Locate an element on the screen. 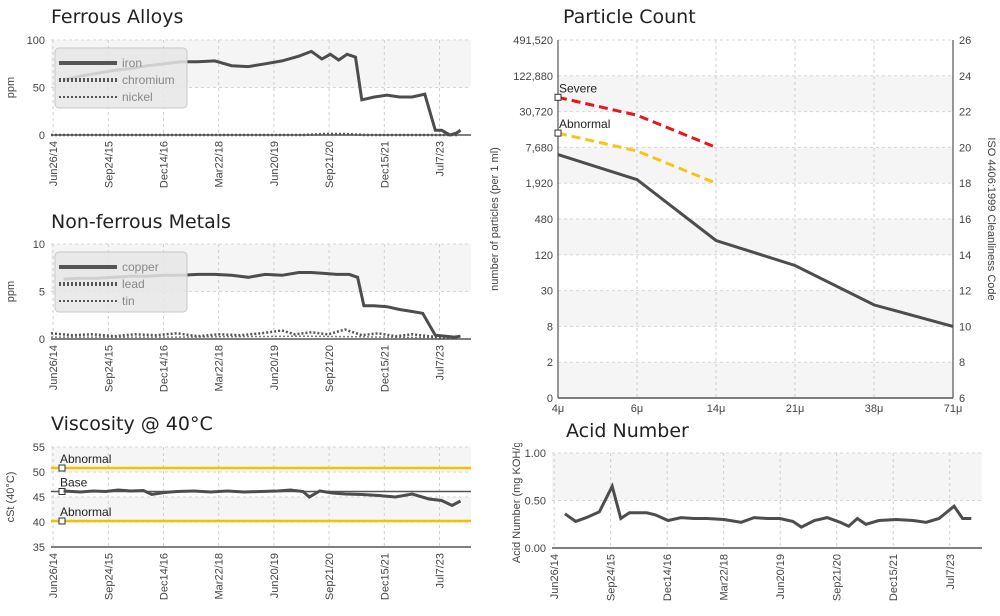 This screenshot has height=616, width=1000. nonferrous-title: Non-ferrous Metals is located at coordinates (141, 222).